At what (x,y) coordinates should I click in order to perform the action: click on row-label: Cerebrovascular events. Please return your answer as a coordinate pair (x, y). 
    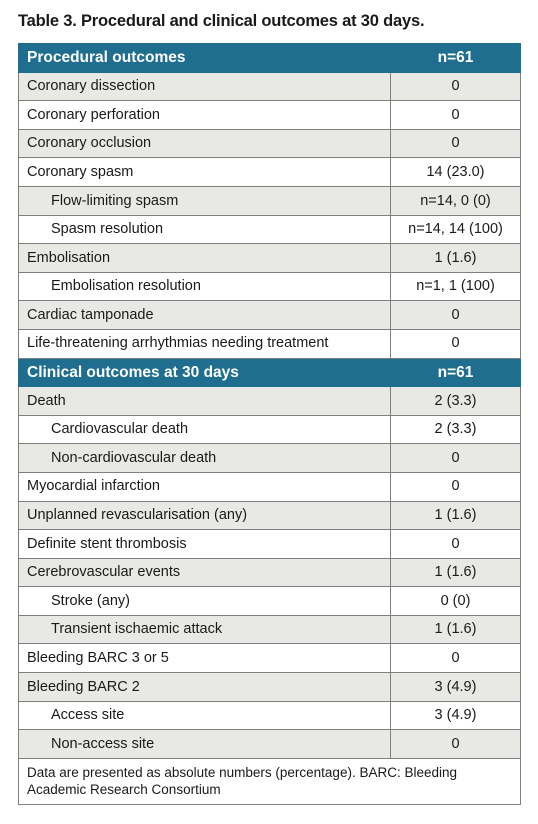
    Looking at the image, I should click on (204, 572).